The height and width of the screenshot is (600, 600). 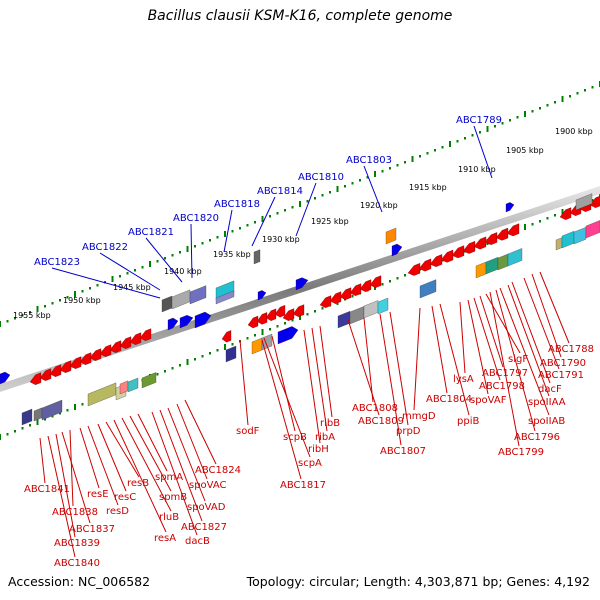 I want to click on gene-label: ABC1797, so click(x=505, y=373).